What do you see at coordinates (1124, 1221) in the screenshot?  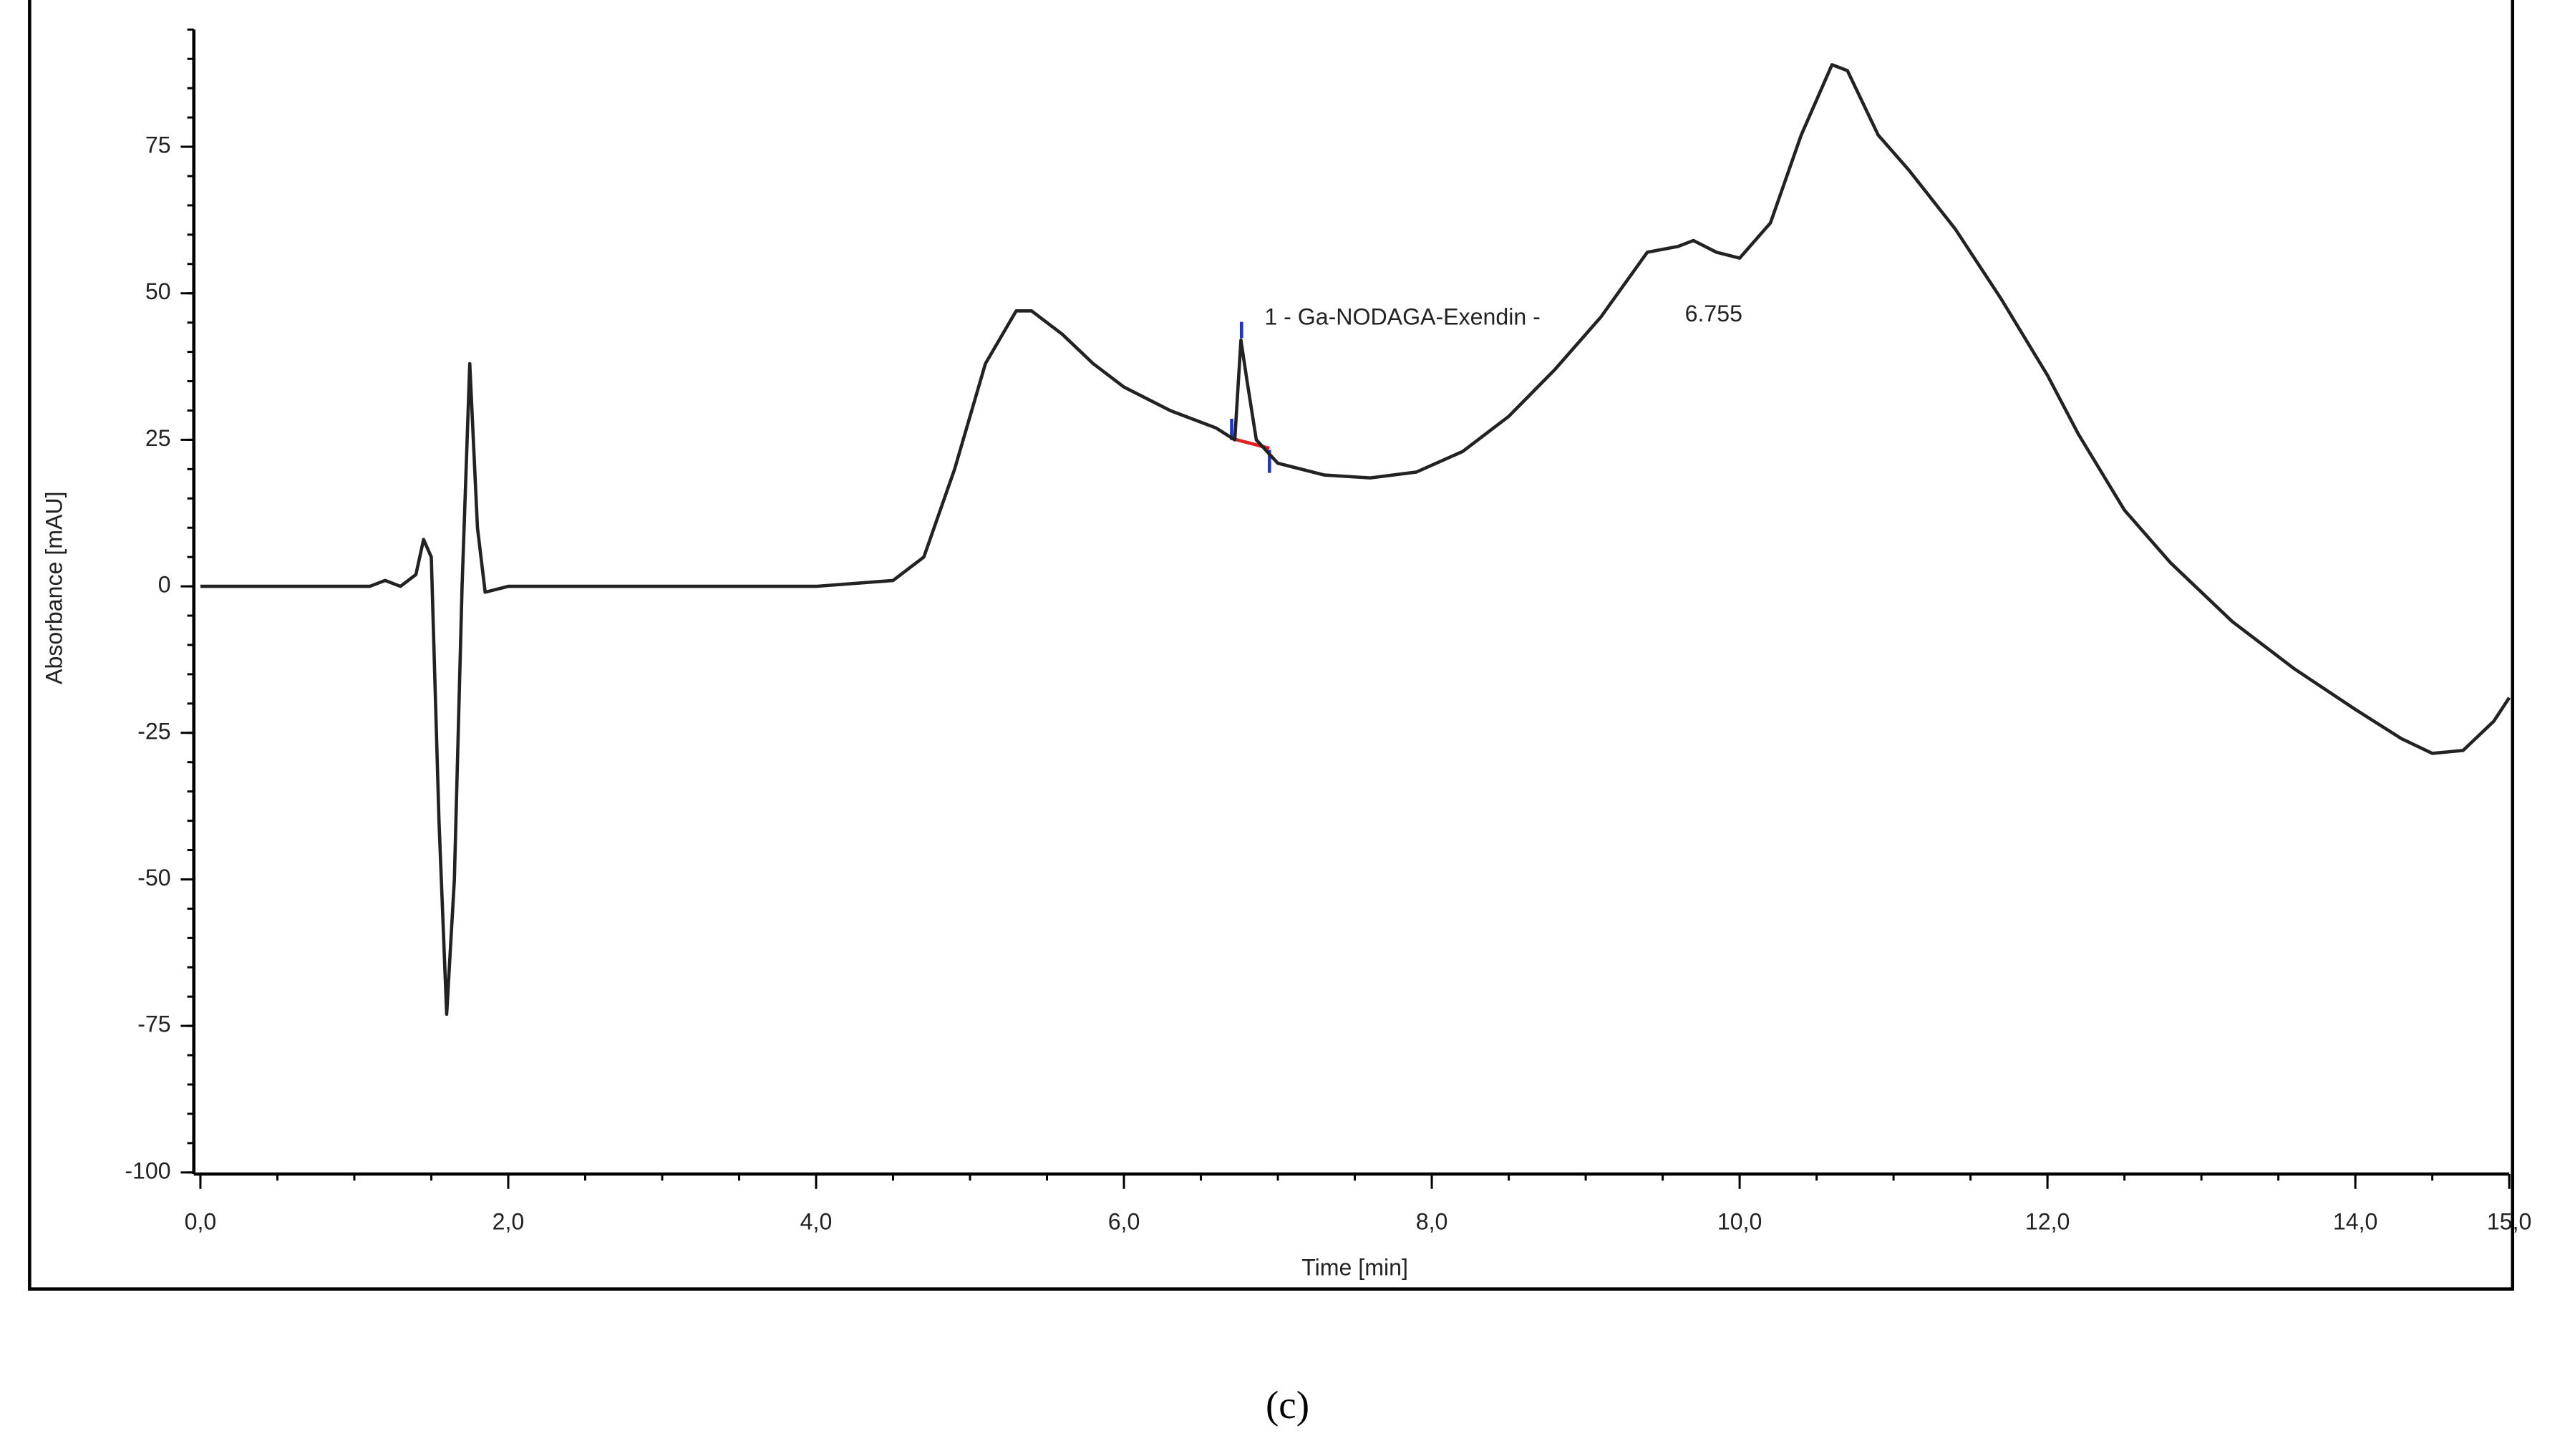 I see `x-tick-label: 6,0` at bounding box center [1124, 1221].